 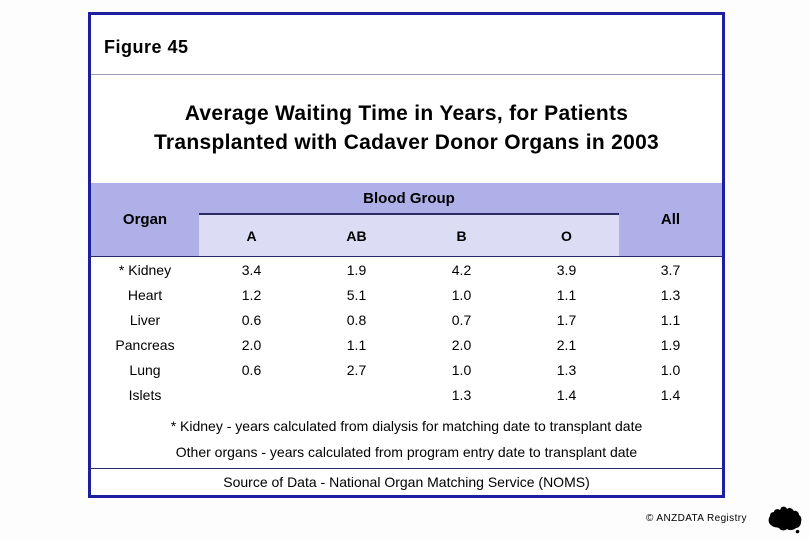 What do you see at coordinates (356, 319) in the screenshot?
I see `value-cell: 0.8` at bounding box center [356, 319].